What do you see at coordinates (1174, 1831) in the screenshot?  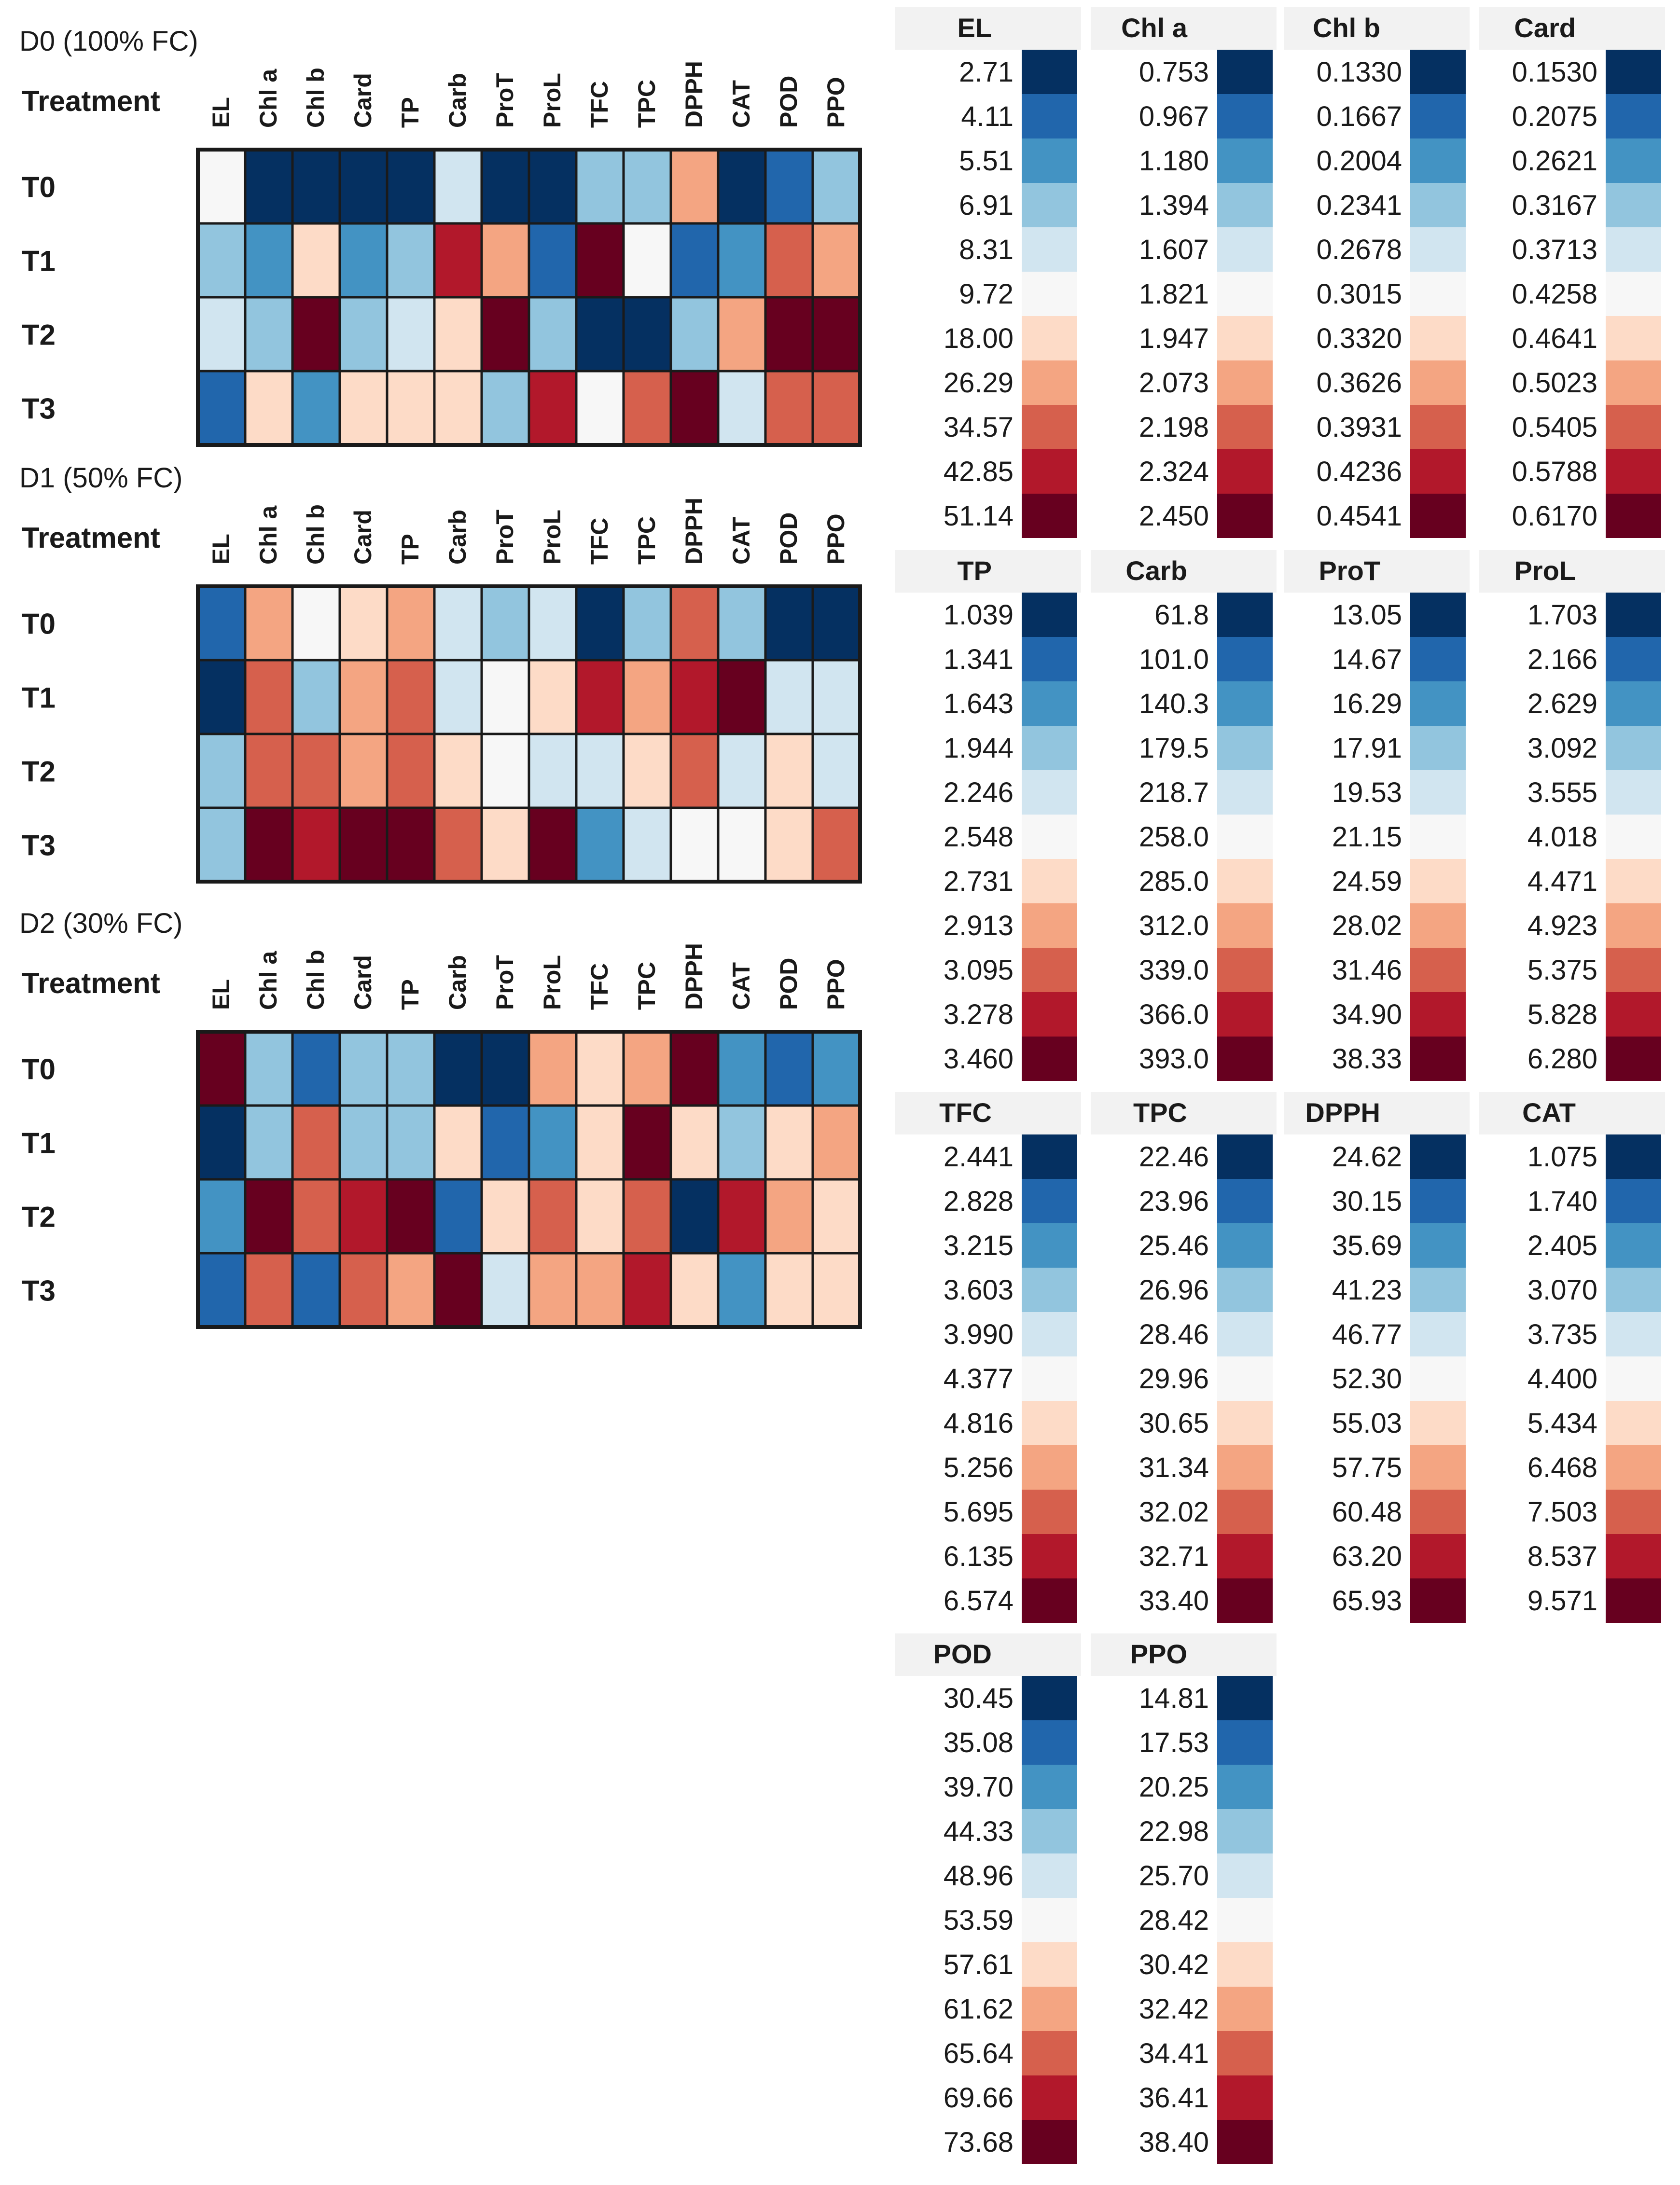 I see `legend-value: 22.98` at bounding box center [1174, 1831].